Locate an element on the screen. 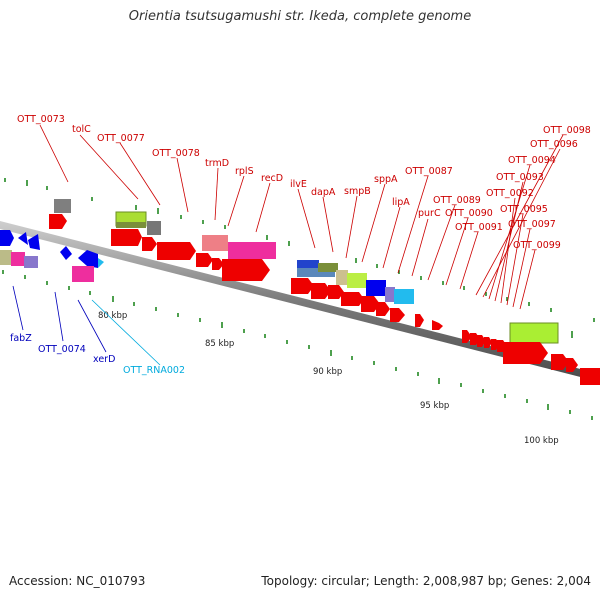  gene-label: smpB is located at coordinates (357, 191).